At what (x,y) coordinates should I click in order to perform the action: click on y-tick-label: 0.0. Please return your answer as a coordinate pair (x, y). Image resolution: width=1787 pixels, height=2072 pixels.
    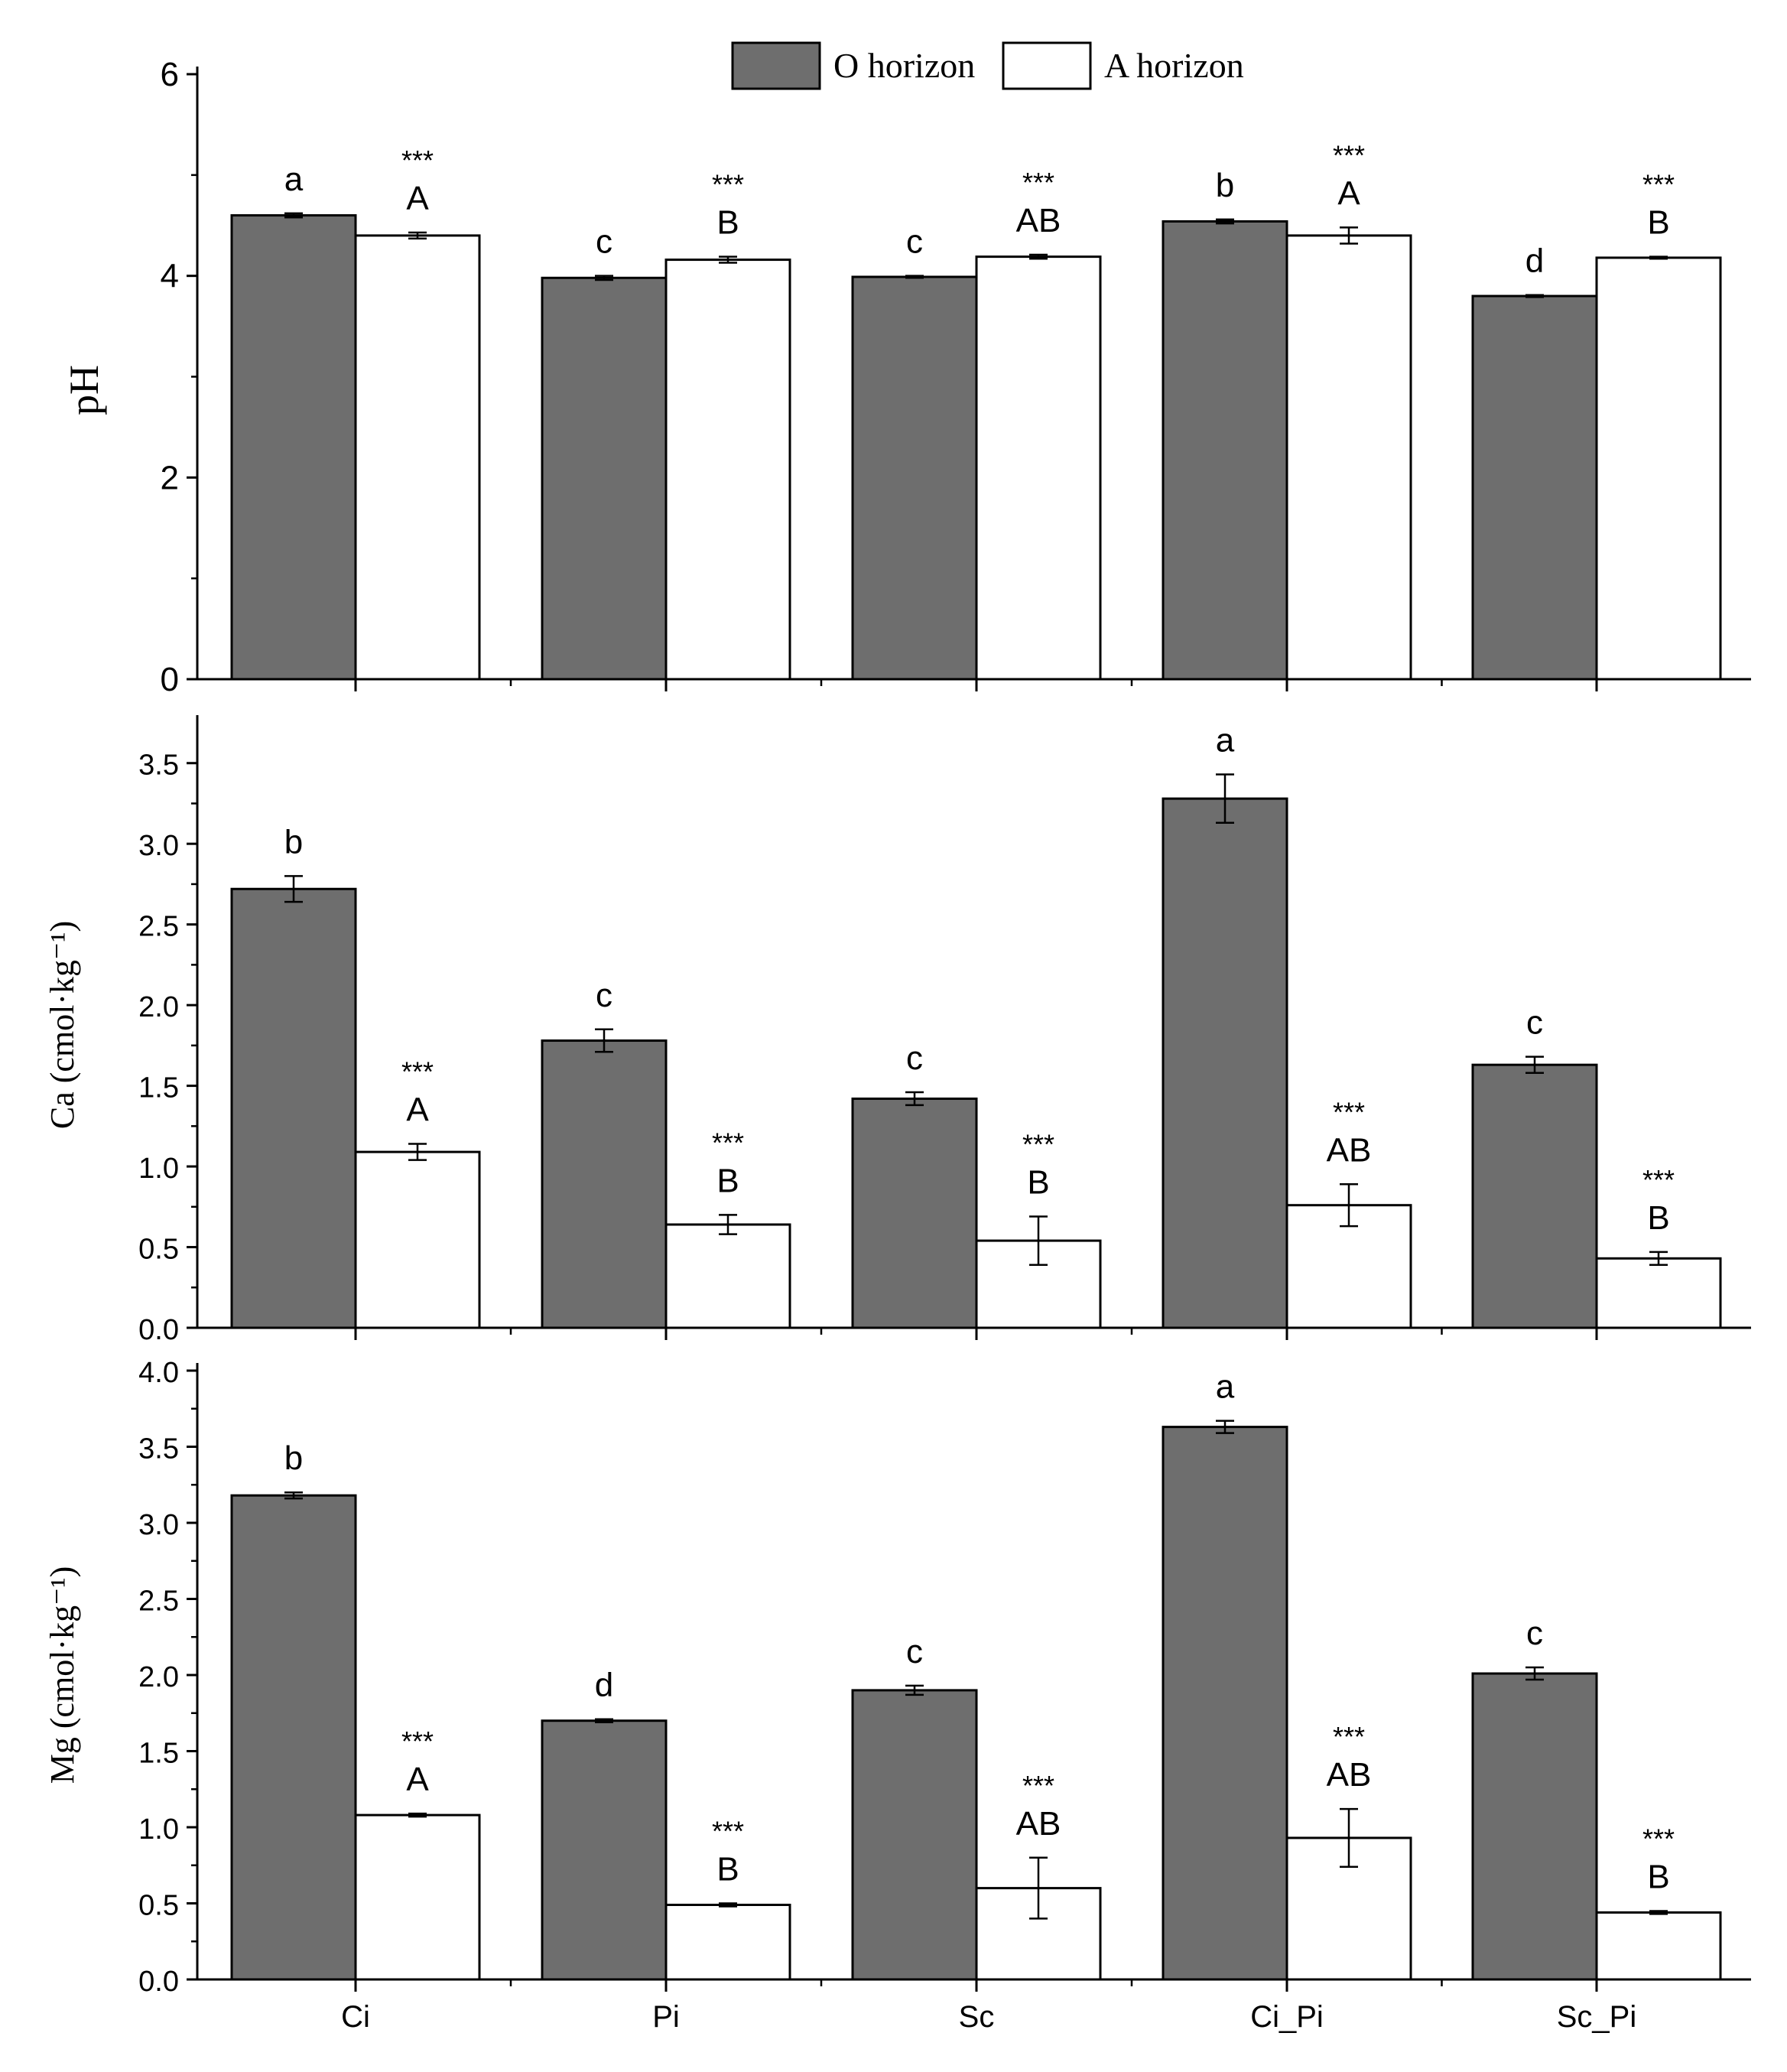
    Looking at the image, I should click on (158, 1982).